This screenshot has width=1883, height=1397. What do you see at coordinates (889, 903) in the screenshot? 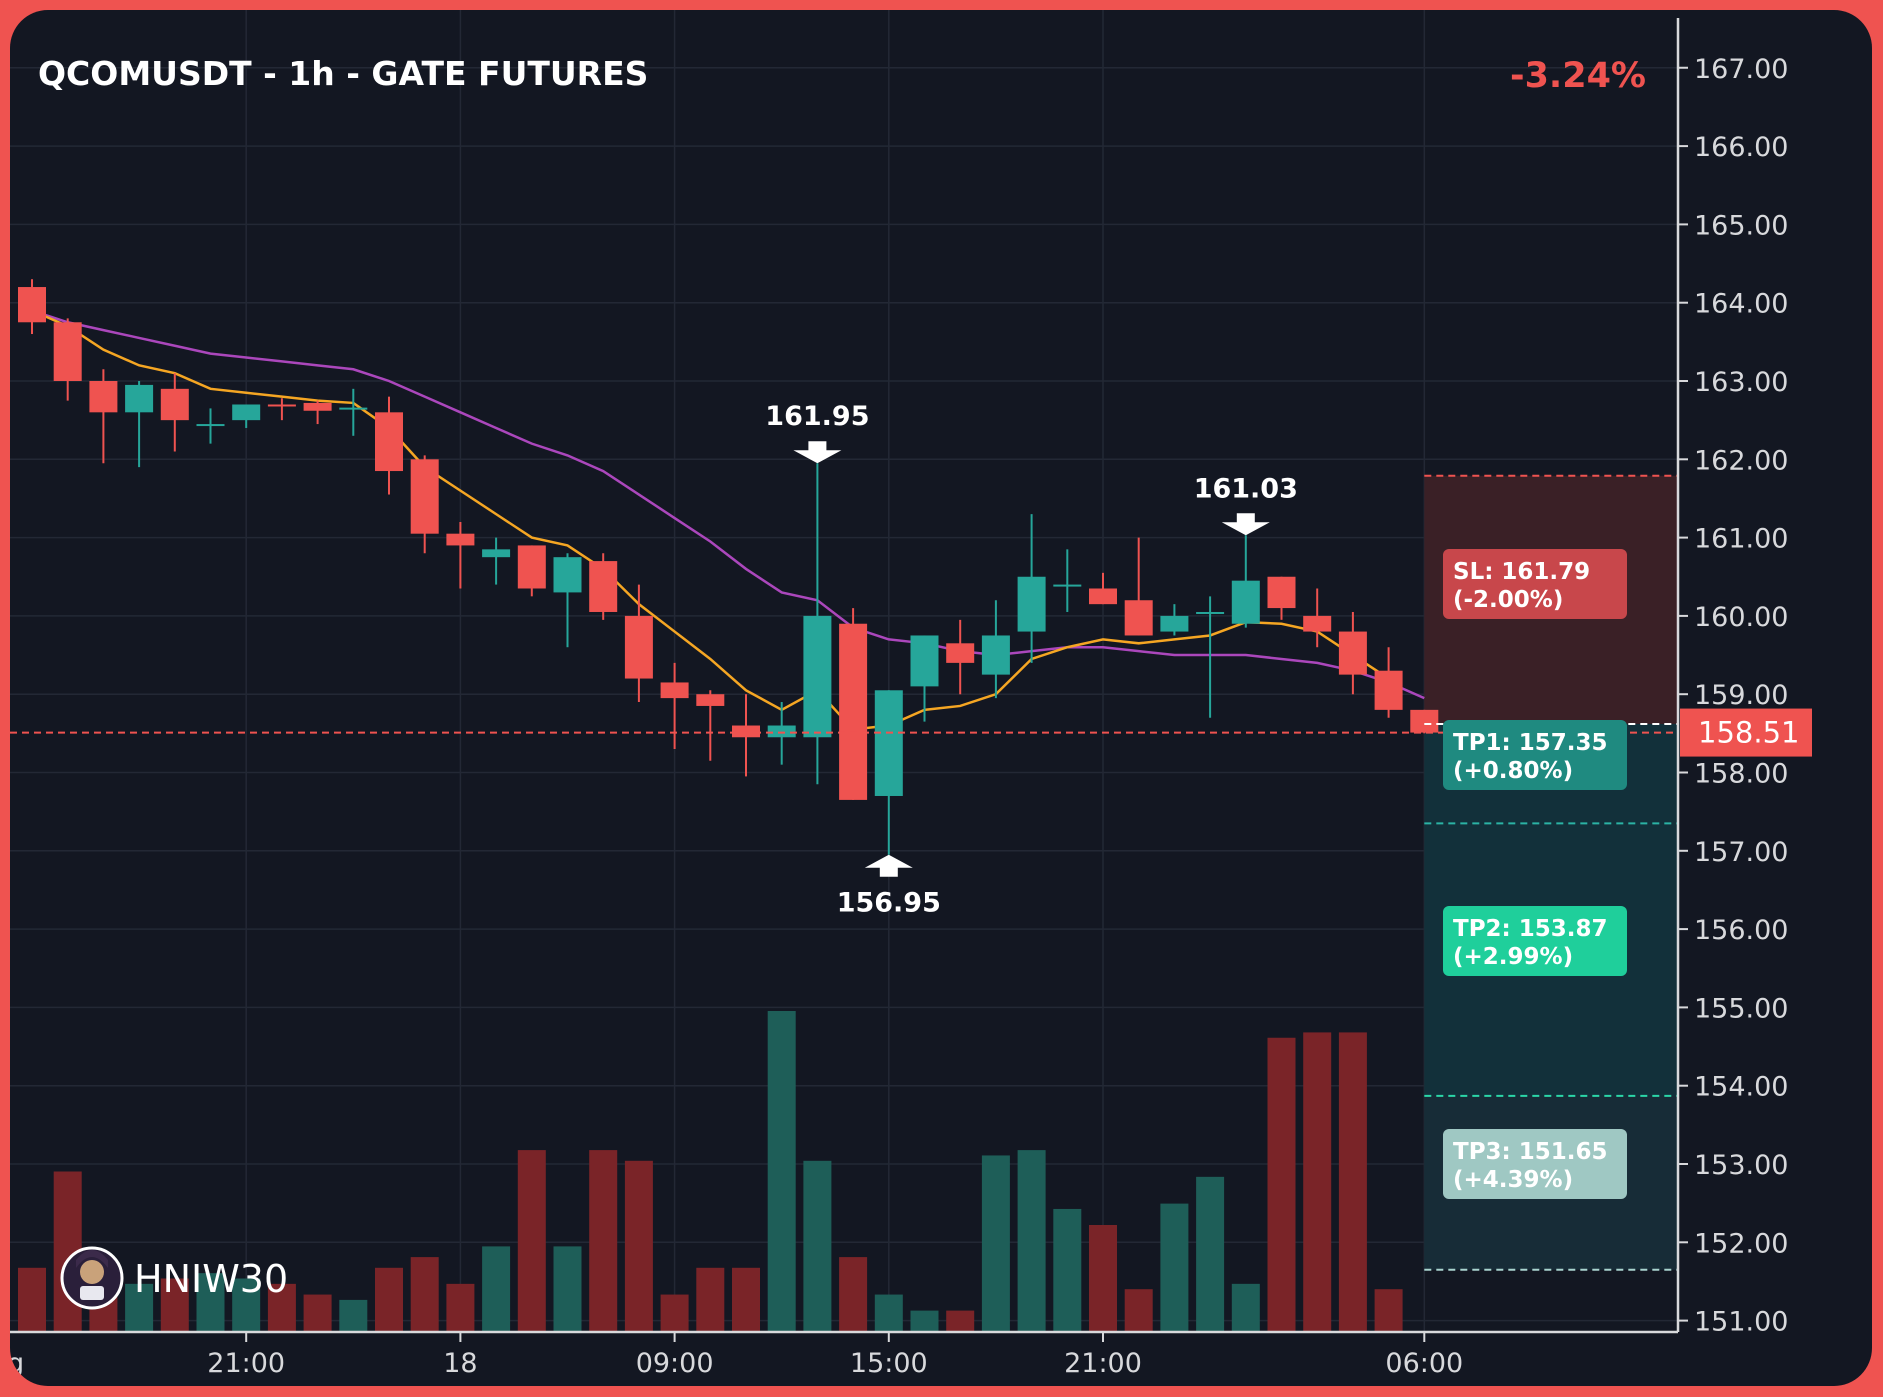
I see `low-price-label: 156.95` at bounding box center [889, 903].